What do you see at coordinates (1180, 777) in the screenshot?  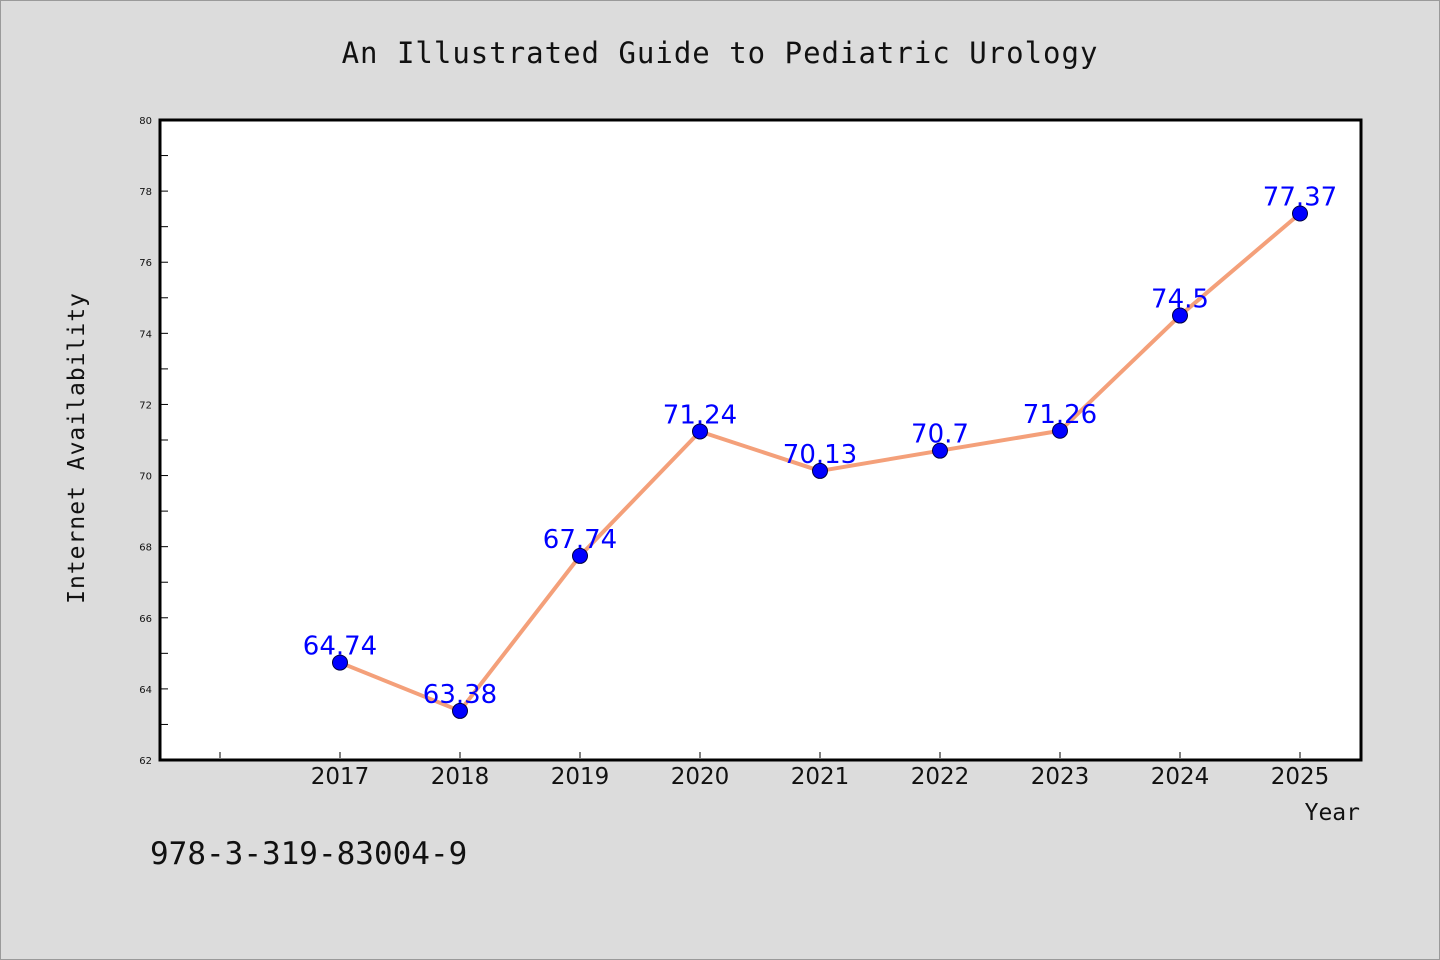 I see `x-tick-label: 2024` at bounding box center [1180, 777].